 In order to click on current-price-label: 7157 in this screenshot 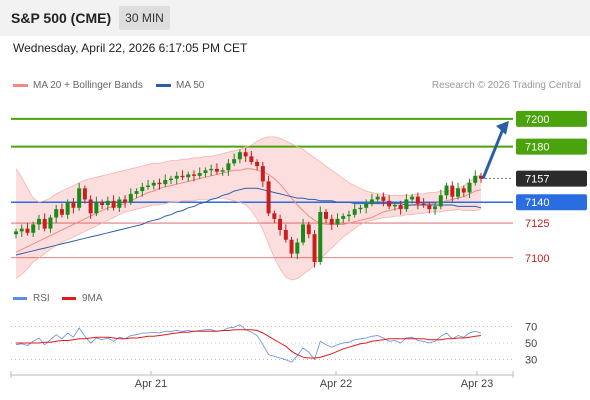, I will do `click(537, 180)`.